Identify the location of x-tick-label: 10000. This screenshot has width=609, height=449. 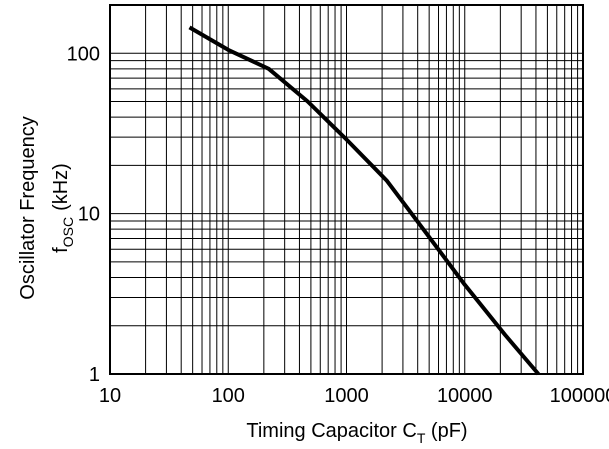
(465, 396).